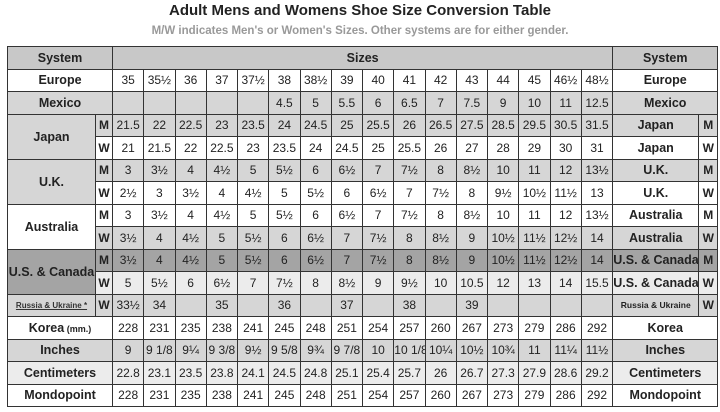  I want to click on size-cell: 5, so click(315, 103).